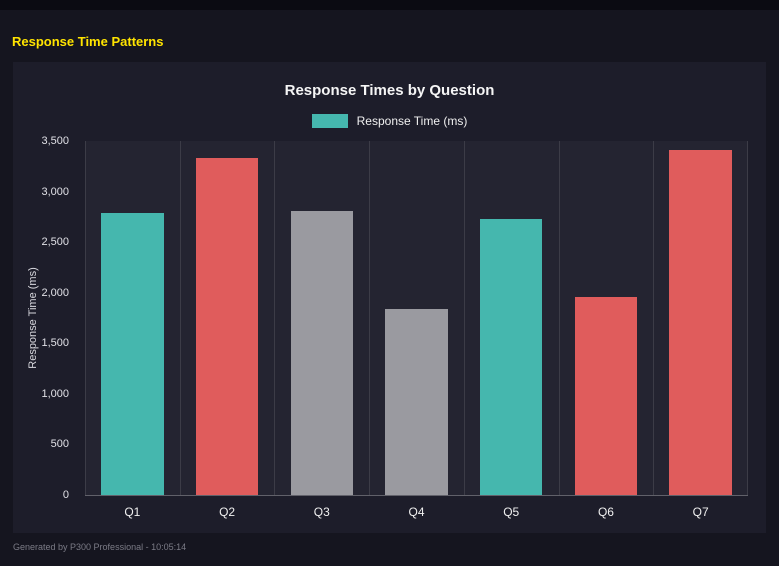 Image resolution: width=779 pixels, height=566 pixels. What do you see at coordinates (606, 395) in the screenshot?
I see `bar-q6` at bounding box center [606, 395].